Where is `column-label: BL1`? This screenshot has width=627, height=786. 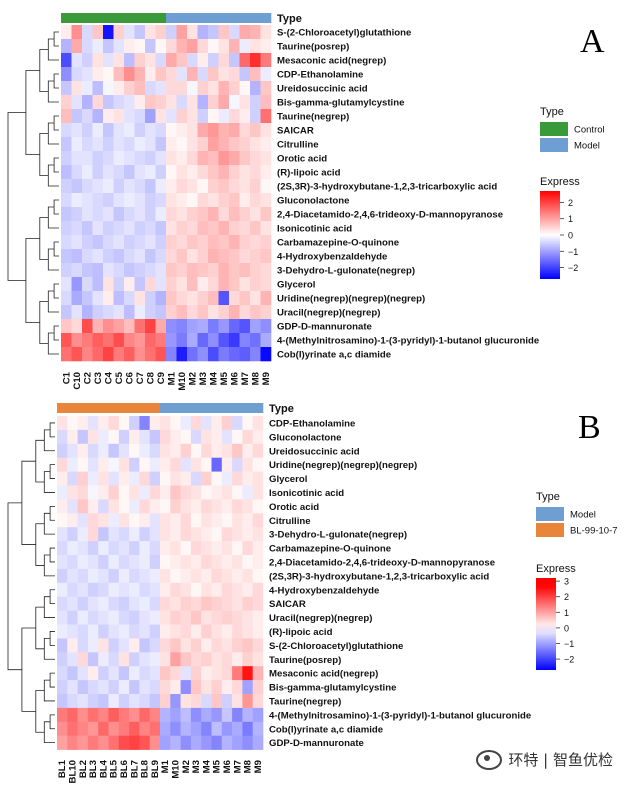
column-label: BL1 is located at coordinates (62, 768).